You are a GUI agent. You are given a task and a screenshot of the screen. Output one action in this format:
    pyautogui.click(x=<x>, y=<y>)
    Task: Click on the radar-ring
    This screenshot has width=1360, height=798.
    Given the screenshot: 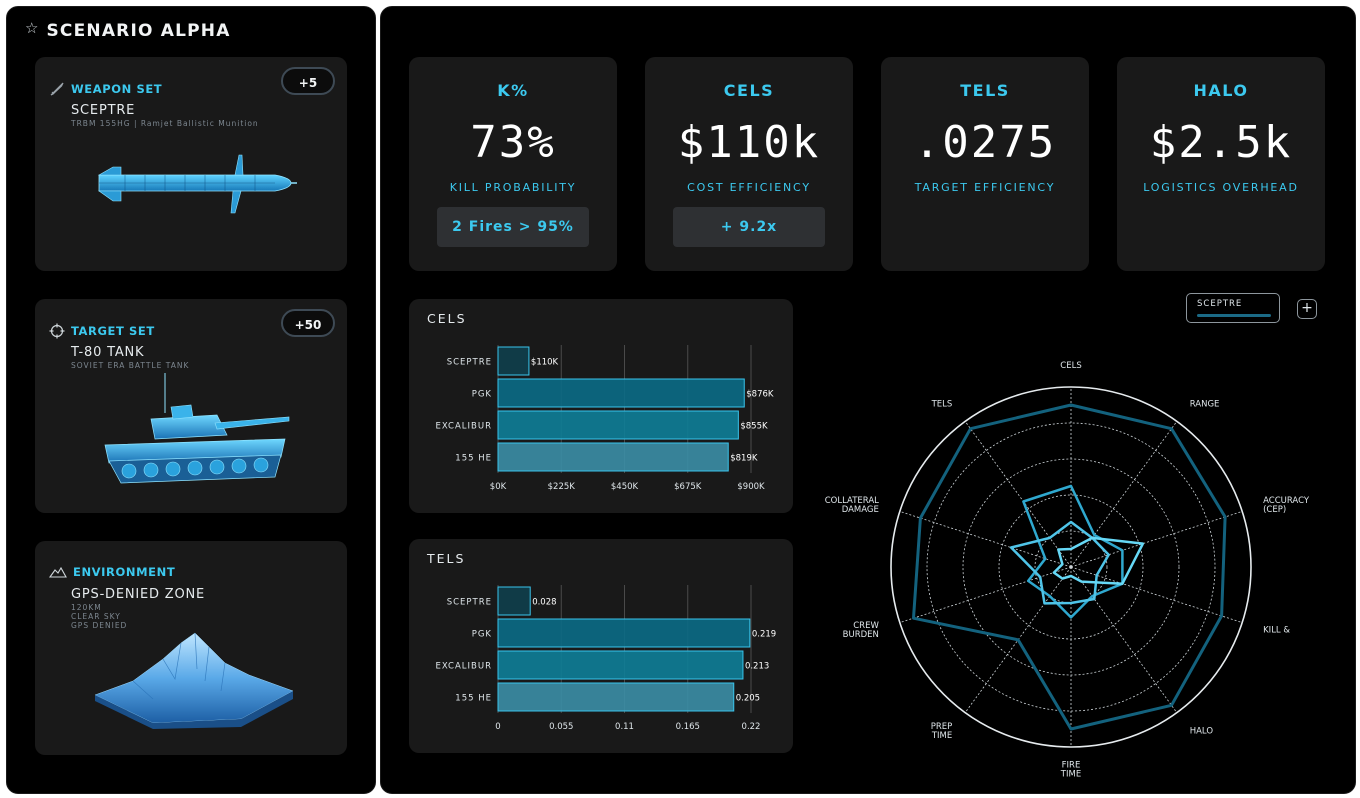 What is the action you would take?
    pyautogui.click(x=1071, y=567)
    